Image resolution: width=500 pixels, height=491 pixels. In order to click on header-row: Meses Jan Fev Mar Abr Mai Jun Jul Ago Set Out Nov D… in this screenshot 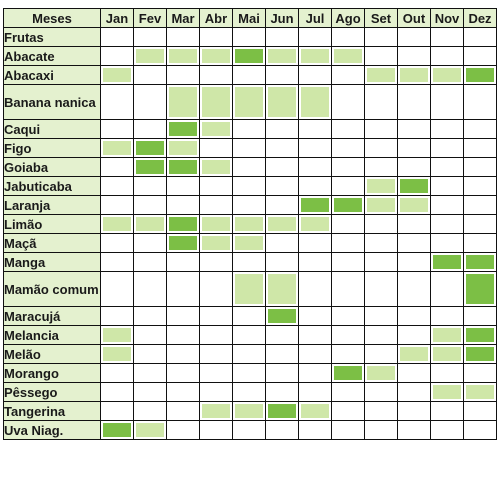, I will do `click(250, 18)`.